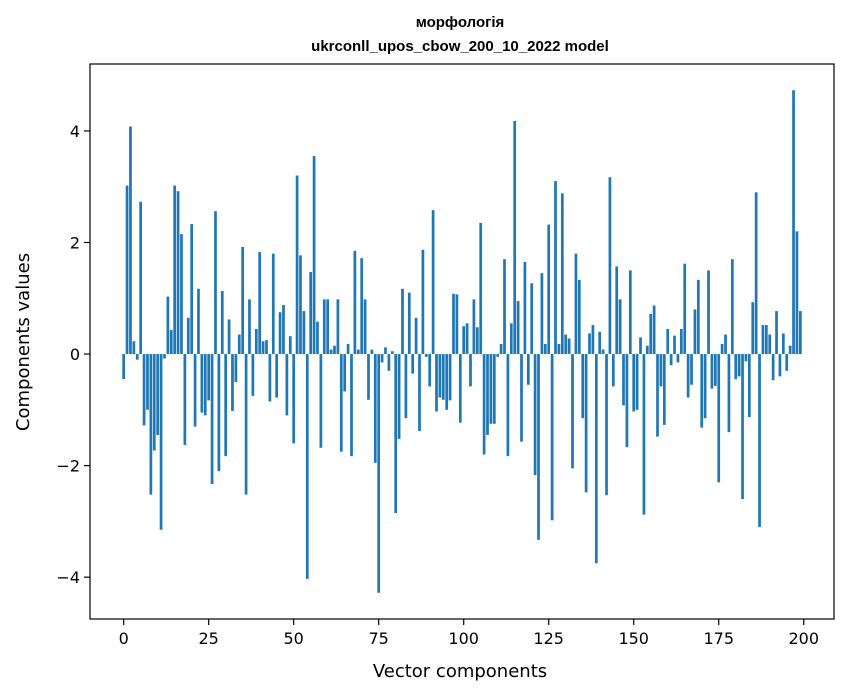 This screenshot has height=696, width=847. Describe the element at coordinates (73, 354) in the screenshot. I see `y-axis-ticks: −4 −2 0 2 4` at that location.